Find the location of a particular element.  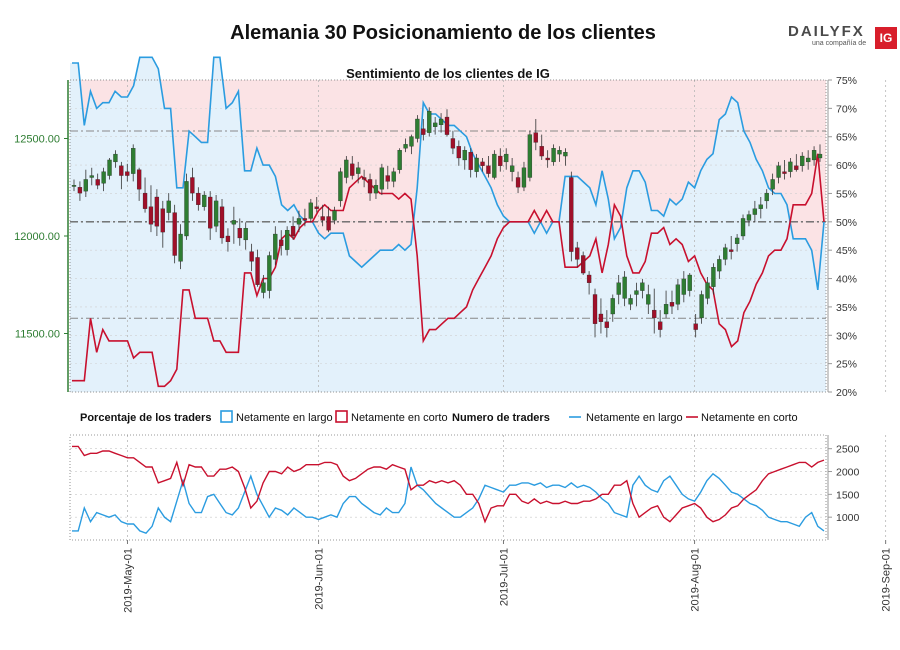

legend-pct-long-swatch is located at coordinates (226, 416).